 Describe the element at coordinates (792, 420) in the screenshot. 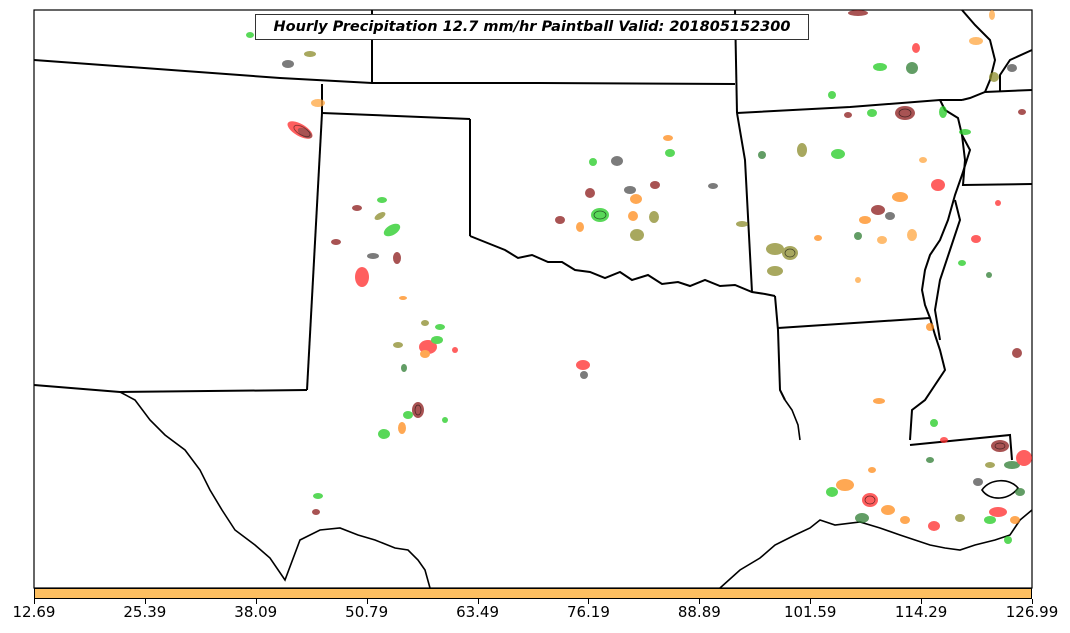

I see `sabine-coast` at that location.